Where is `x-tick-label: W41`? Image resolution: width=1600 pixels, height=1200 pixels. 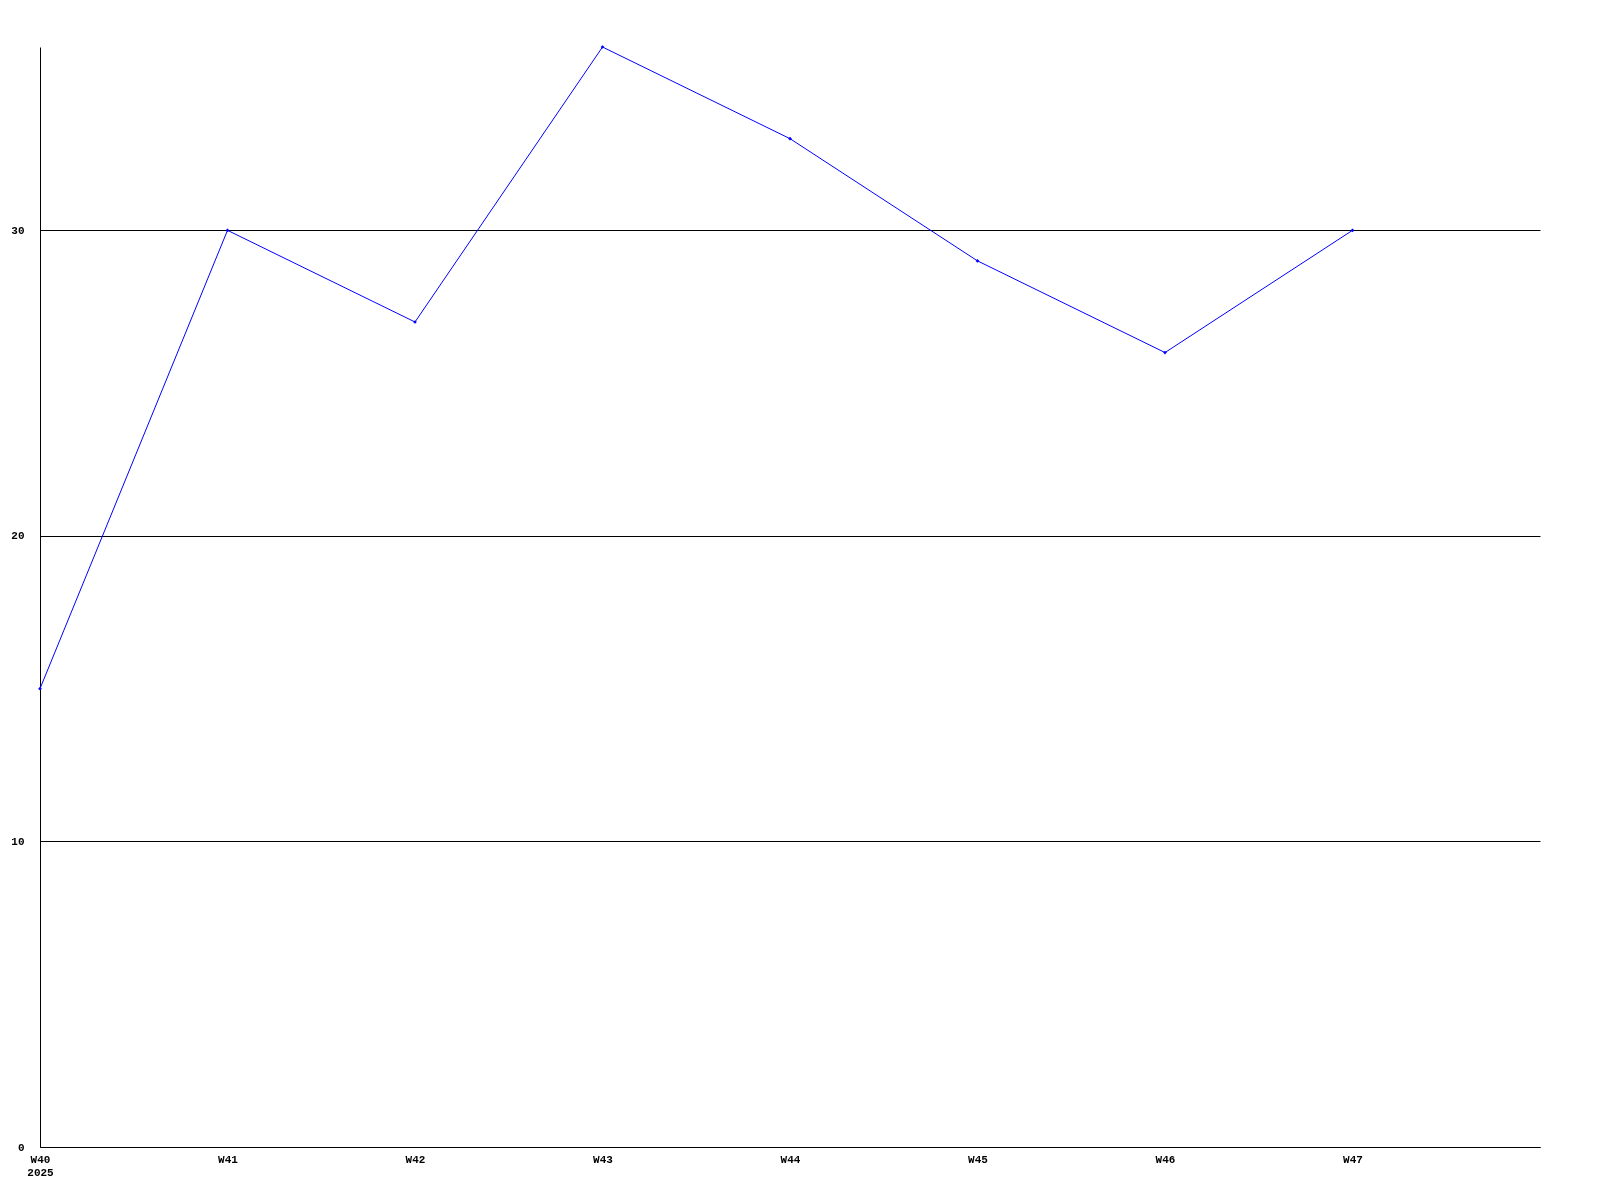 x-tick-label: W41 is located at coordinates (228, 1159).